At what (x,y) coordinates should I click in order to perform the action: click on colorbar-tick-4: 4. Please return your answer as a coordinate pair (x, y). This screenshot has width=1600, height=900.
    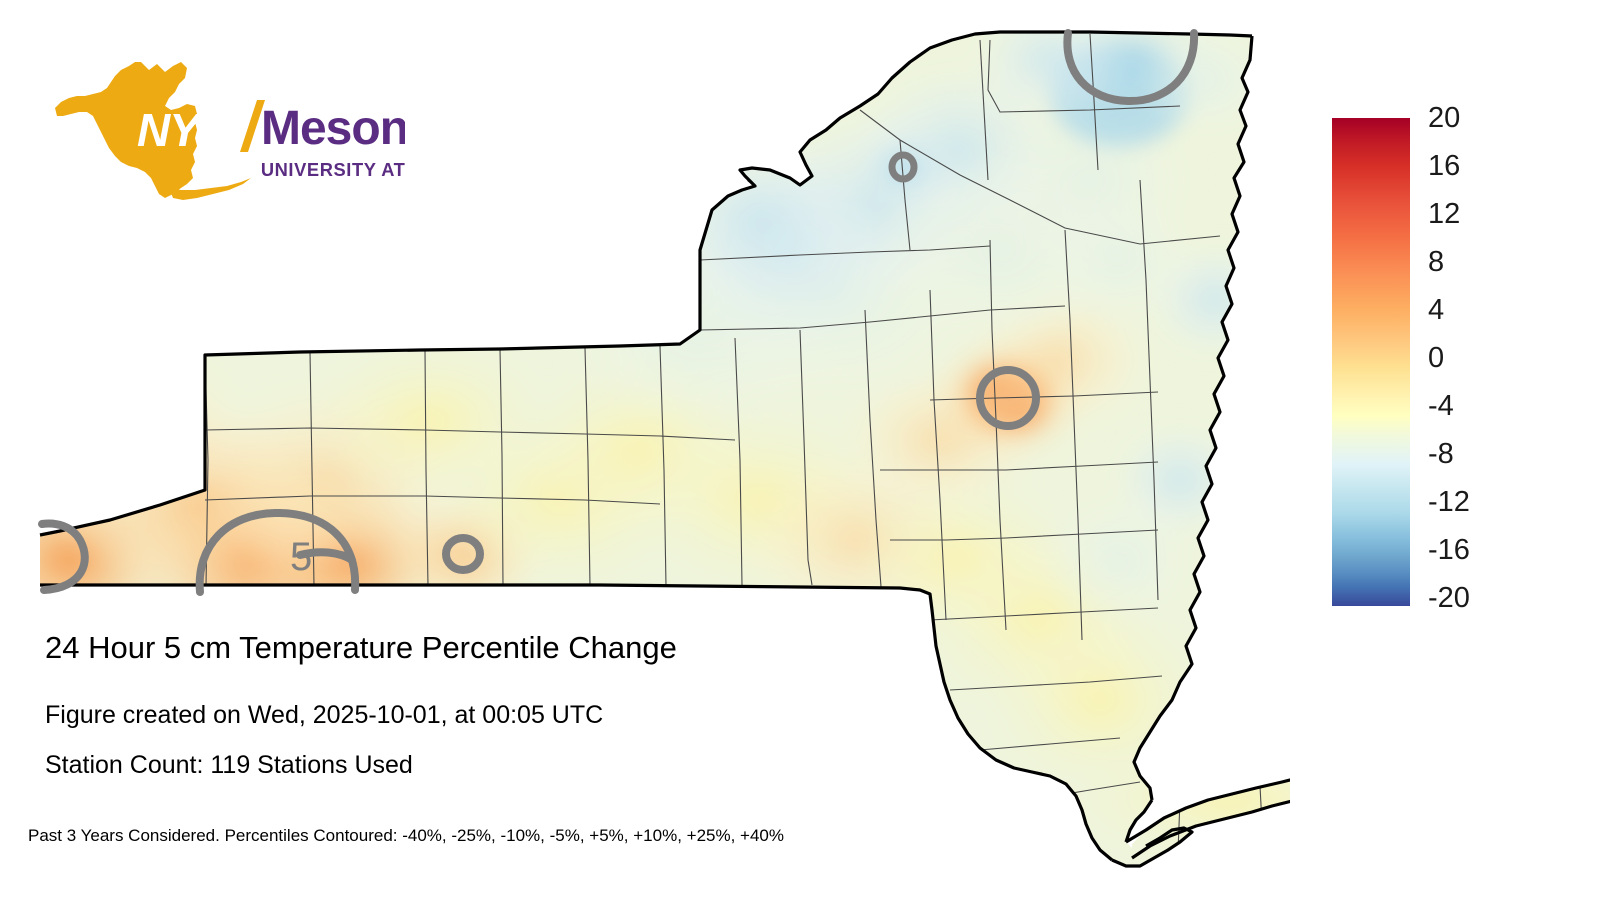
    Looking at the image, I should click on (1436, 310).